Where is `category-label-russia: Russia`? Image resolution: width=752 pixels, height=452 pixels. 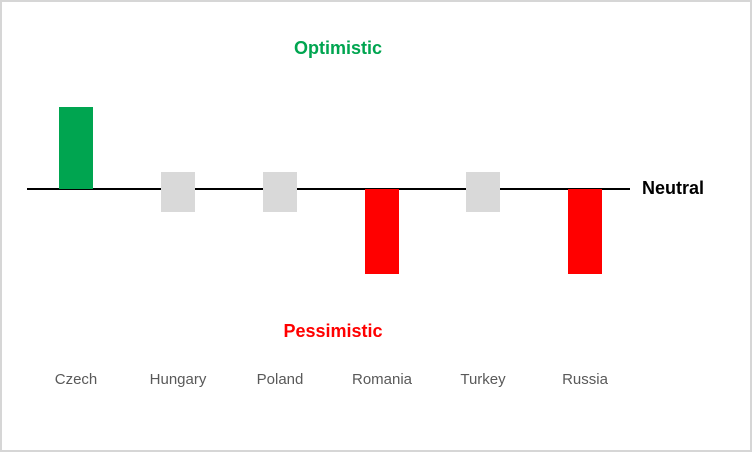
category-label-russia: Russia is located at coordinates (585, 379).